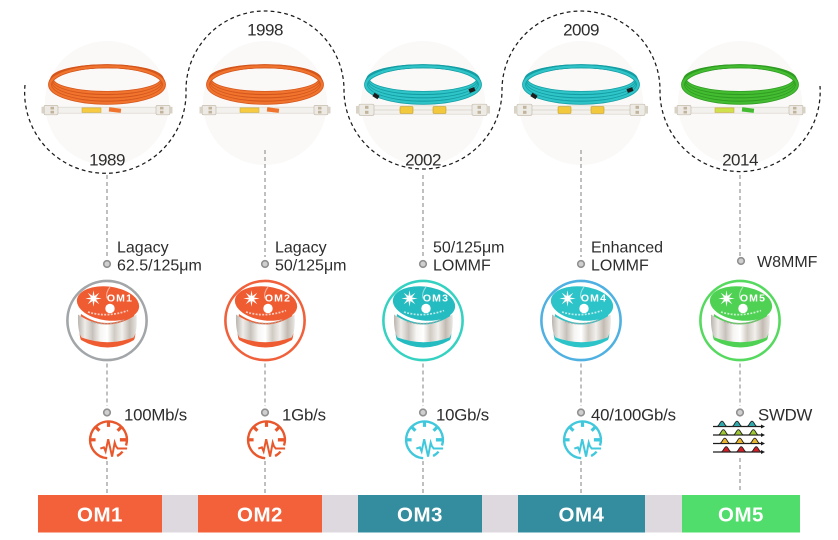  What do you see at coordinates (627, 248) in the screenshot?
I see `svg-text: Enhanced` at bounding box center [627, 248].